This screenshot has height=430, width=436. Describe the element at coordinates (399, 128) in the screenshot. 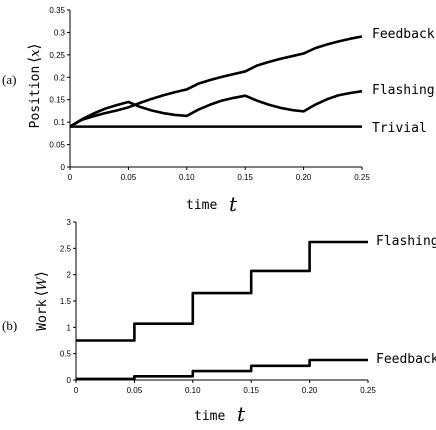

I see `series-label-trivial-a: Trivial` at that location.